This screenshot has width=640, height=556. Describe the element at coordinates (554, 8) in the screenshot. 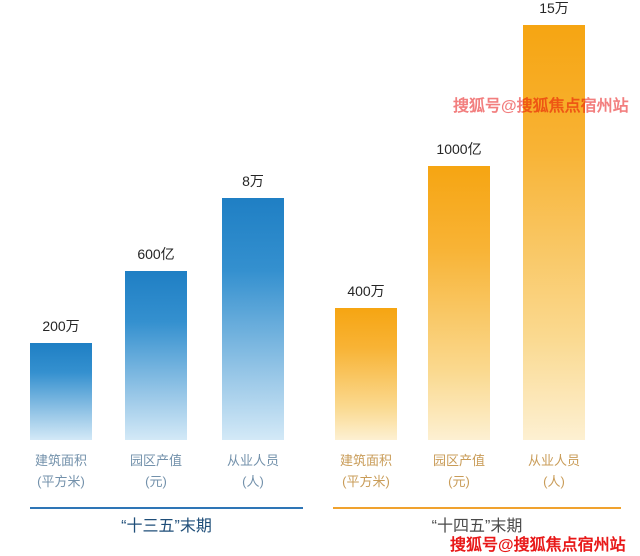

I see `bar-value-label: 15万` at that location.